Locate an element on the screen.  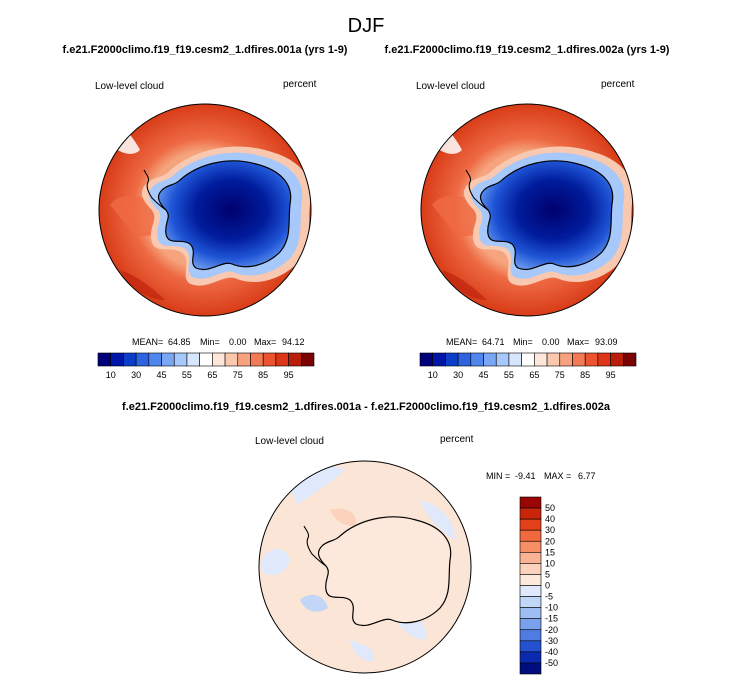
colorbar-tick-label: -20 is located at coordinates (551, 630).